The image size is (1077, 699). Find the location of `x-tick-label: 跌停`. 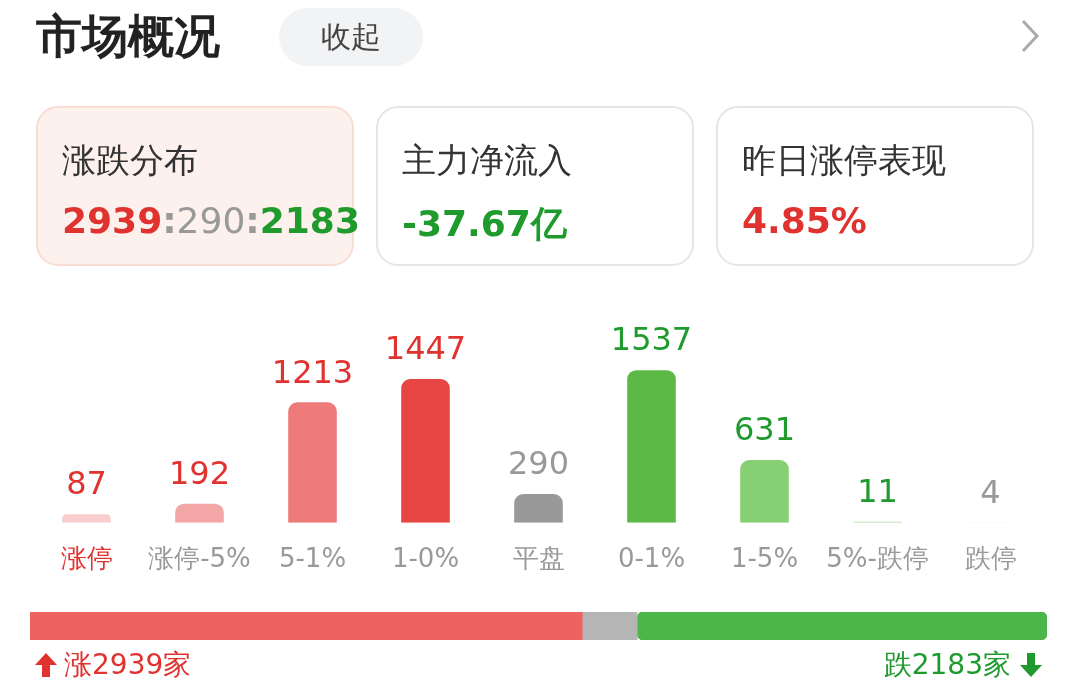

x-tick-label: 跌停 is located at coordinates (990, 558).